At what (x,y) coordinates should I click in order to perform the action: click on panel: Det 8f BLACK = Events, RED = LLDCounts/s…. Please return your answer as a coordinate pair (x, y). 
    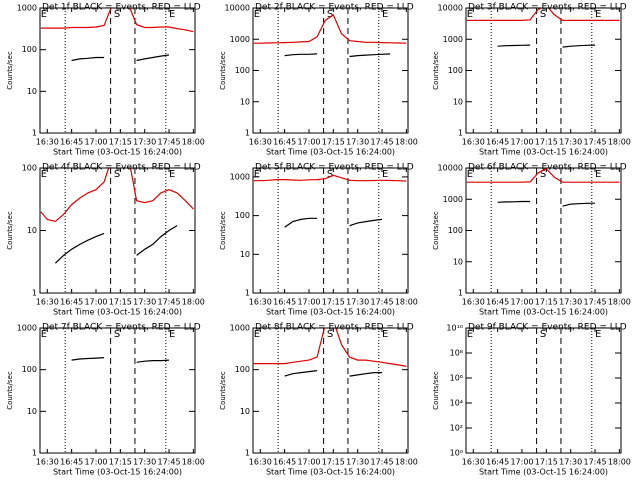
    Looking at the image, I should click on (318, 400).